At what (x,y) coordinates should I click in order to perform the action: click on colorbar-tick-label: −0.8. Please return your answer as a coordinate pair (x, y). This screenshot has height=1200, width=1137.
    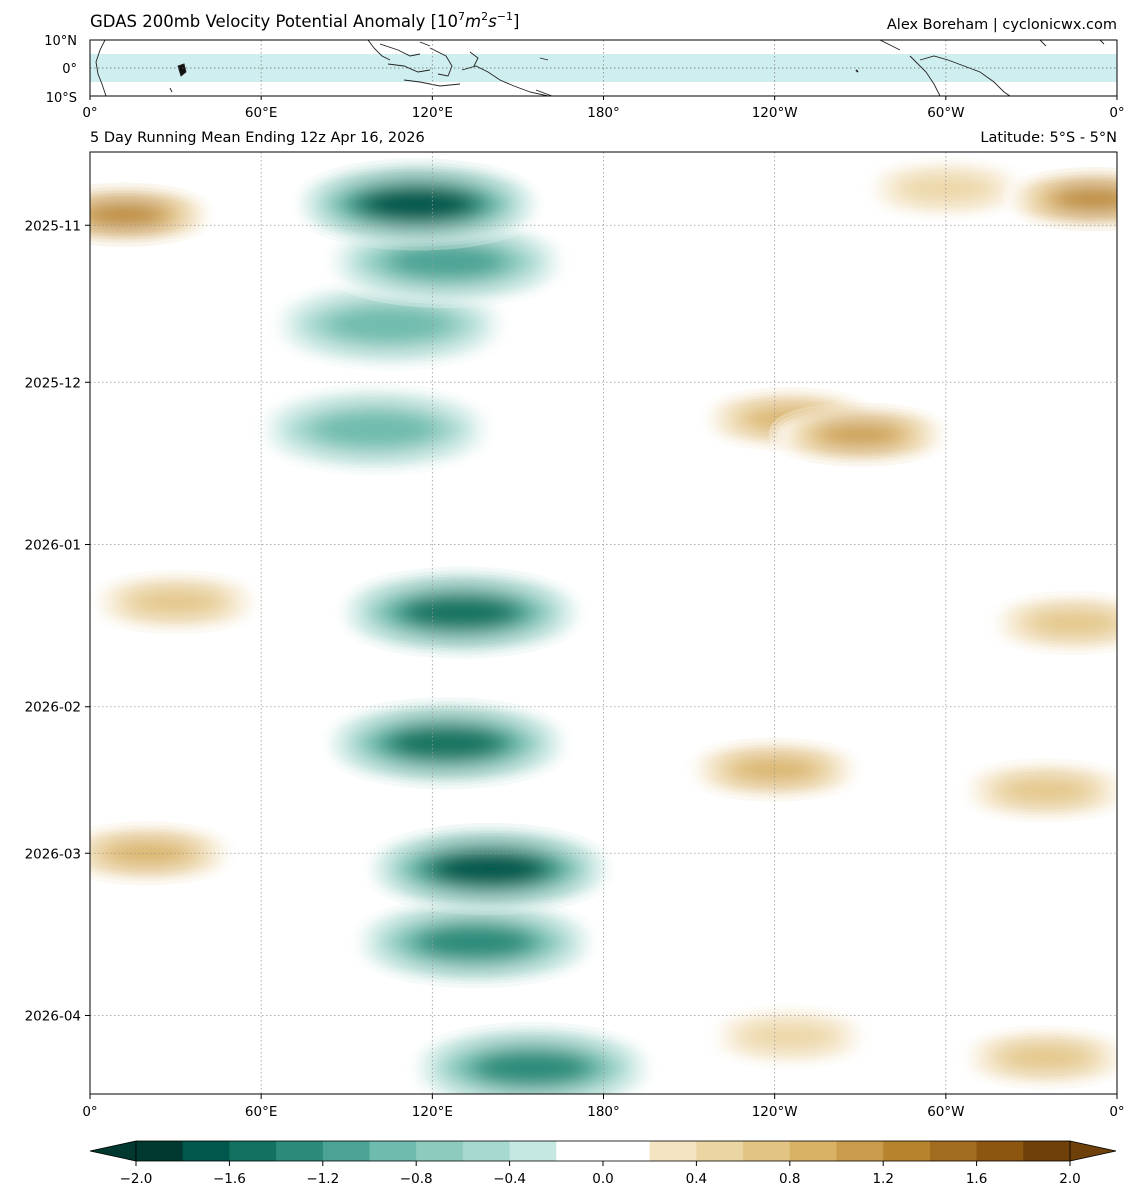
    Looking at the image, I should click on (416, 1179).